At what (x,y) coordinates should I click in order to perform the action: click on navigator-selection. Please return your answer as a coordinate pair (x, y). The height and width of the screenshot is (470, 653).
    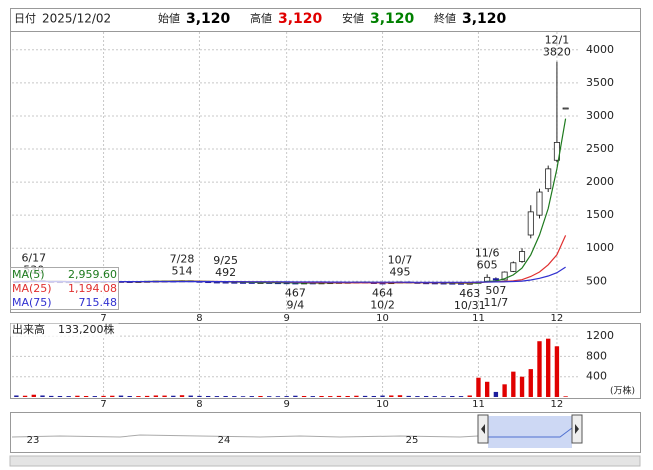
    Looking at the image, I should click on (530, 432).